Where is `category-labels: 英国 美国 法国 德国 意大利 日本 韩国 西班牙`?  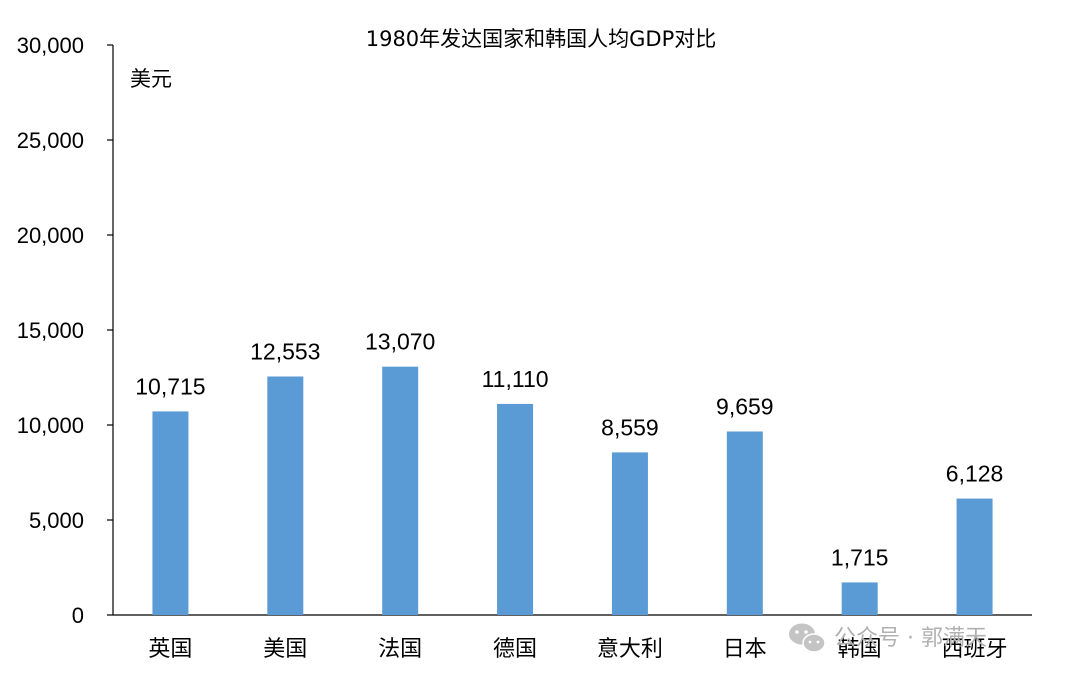
category-labels: 英国 美国 法国 德国 意大利 日本 韩国 西班牙 is located at coordinates (577, 649).